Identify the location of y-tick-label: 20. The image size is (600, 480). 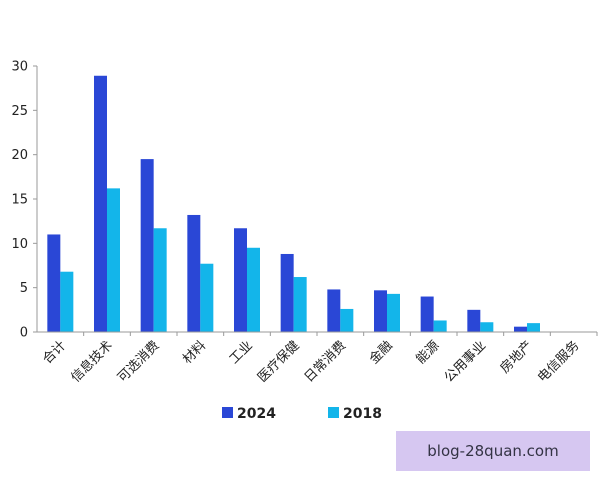
(19, 155).